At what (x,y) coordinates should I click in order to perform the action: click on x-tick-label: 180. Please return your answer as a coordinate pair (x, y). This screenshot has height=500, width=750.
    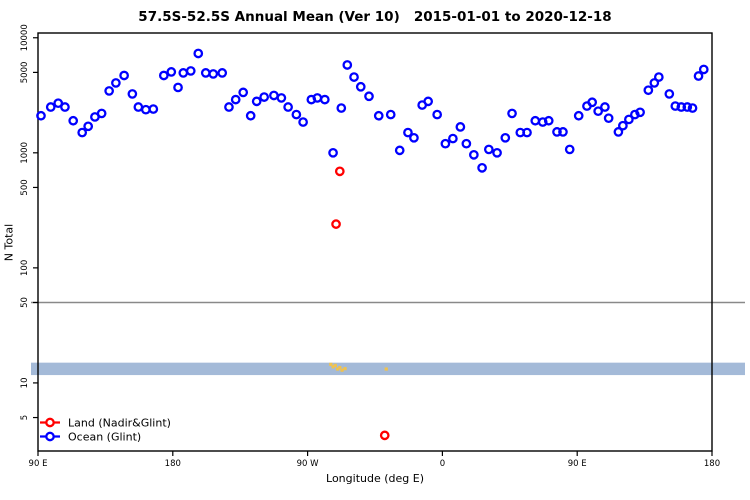
    Looking at the image, I should click on (712, 464).